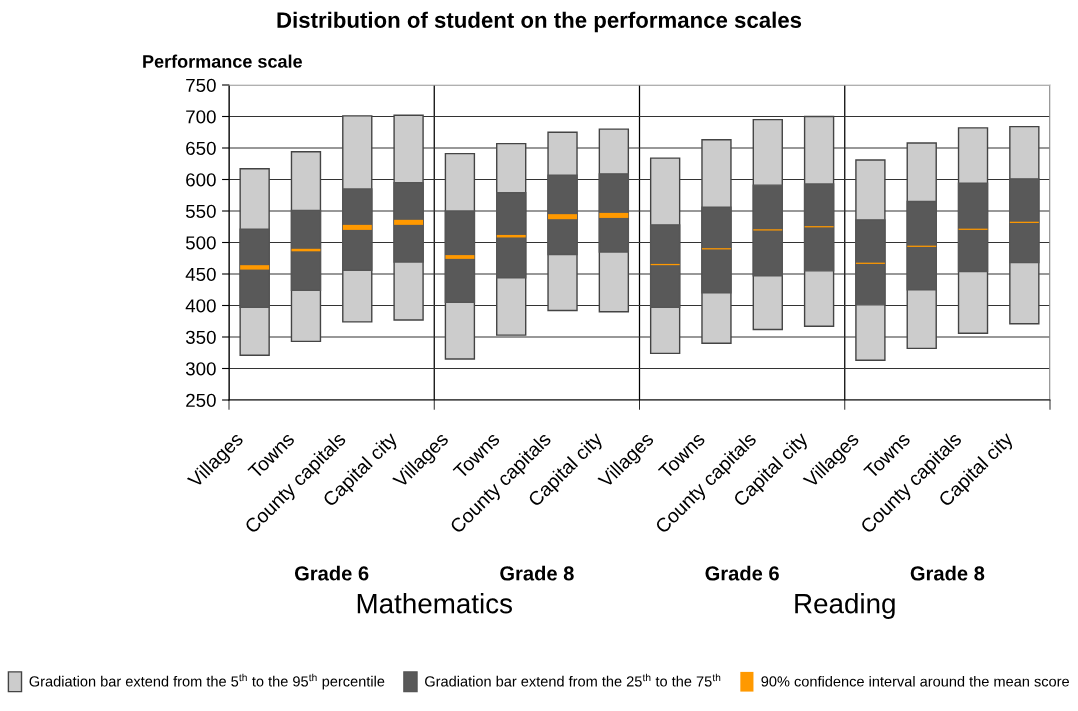 This screenshot has height=711, width=1078. I want to click on chart-title: Distribution of student on the performance scales, so click(539, 22).